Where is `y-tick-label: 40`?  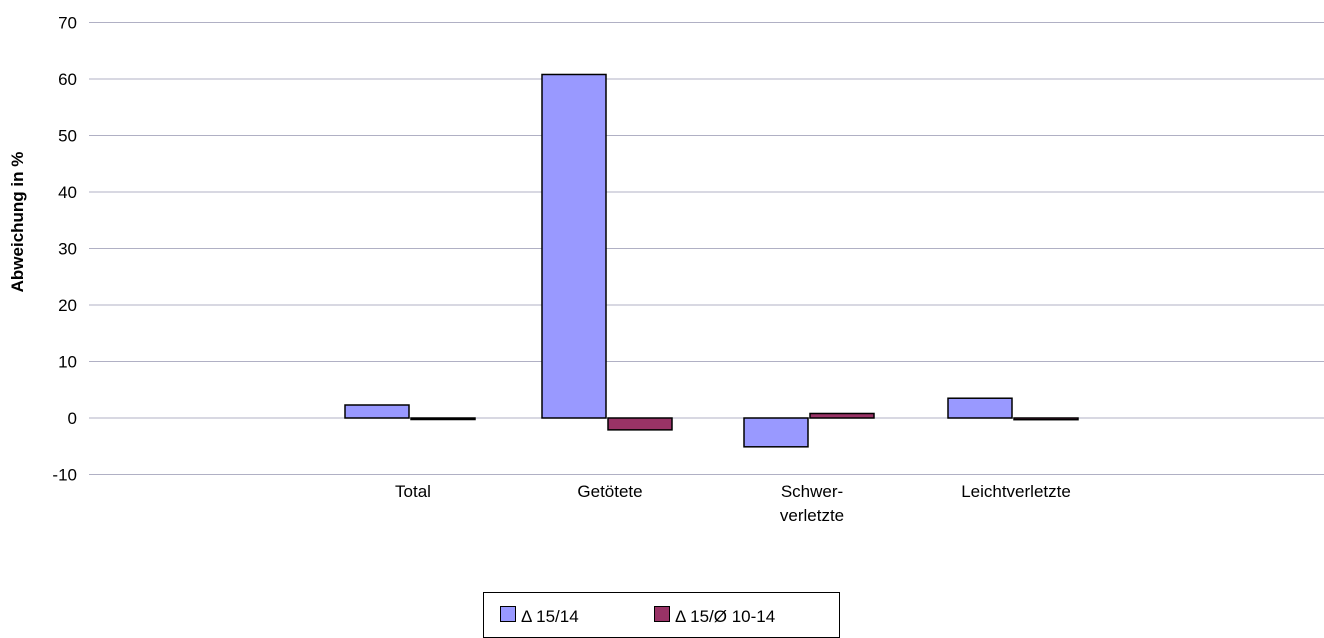 y-tick-label: 40 is located at coordinates (67, 192).